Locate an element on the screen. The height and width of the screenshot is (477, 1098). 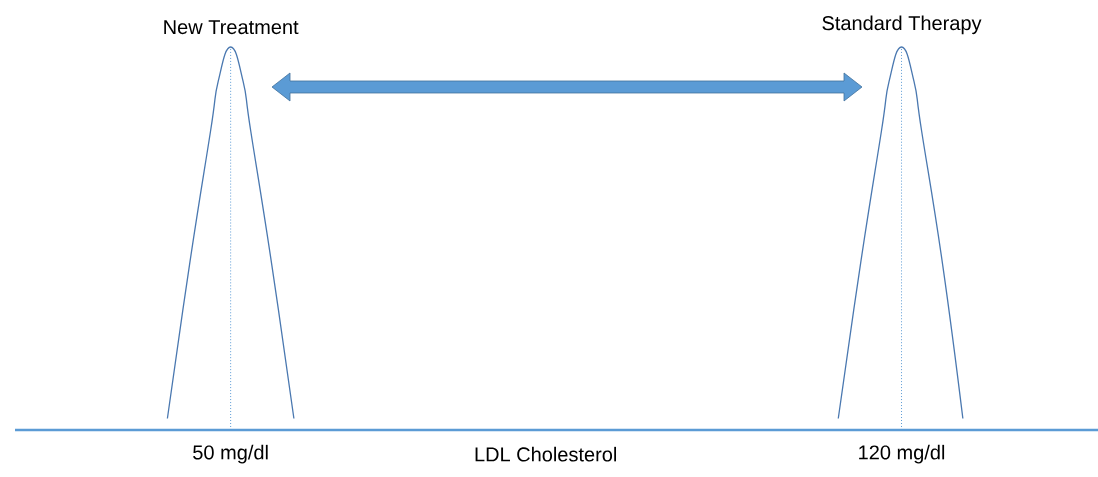
x-tick-label: 50 mg/dl is located at coordinates (230, 454).